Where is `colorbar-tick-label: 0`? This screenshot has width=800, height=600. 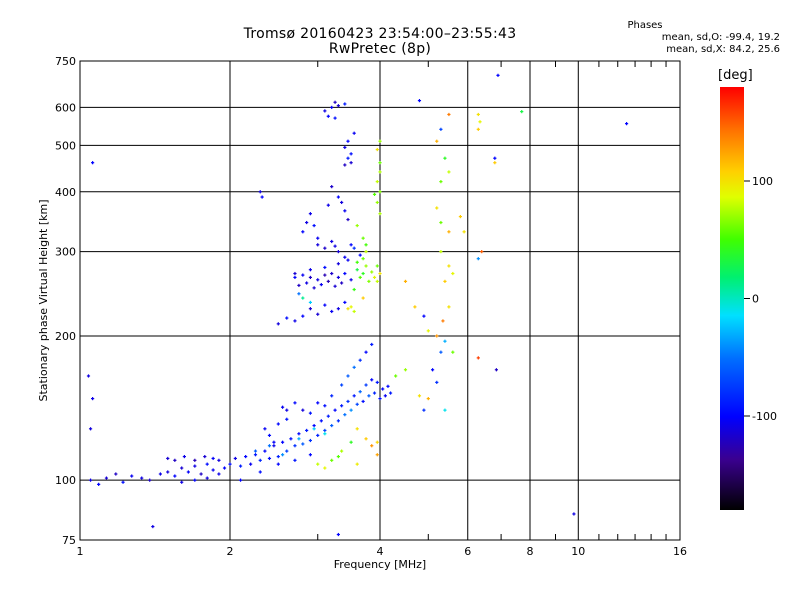
colorbar-tick-label: 0 is located at coordinates (755, 299).